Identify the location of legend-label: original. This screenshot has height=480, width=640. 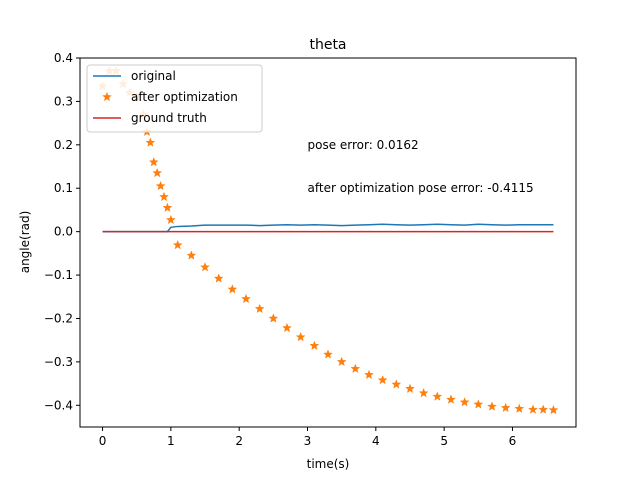
(153, 76).